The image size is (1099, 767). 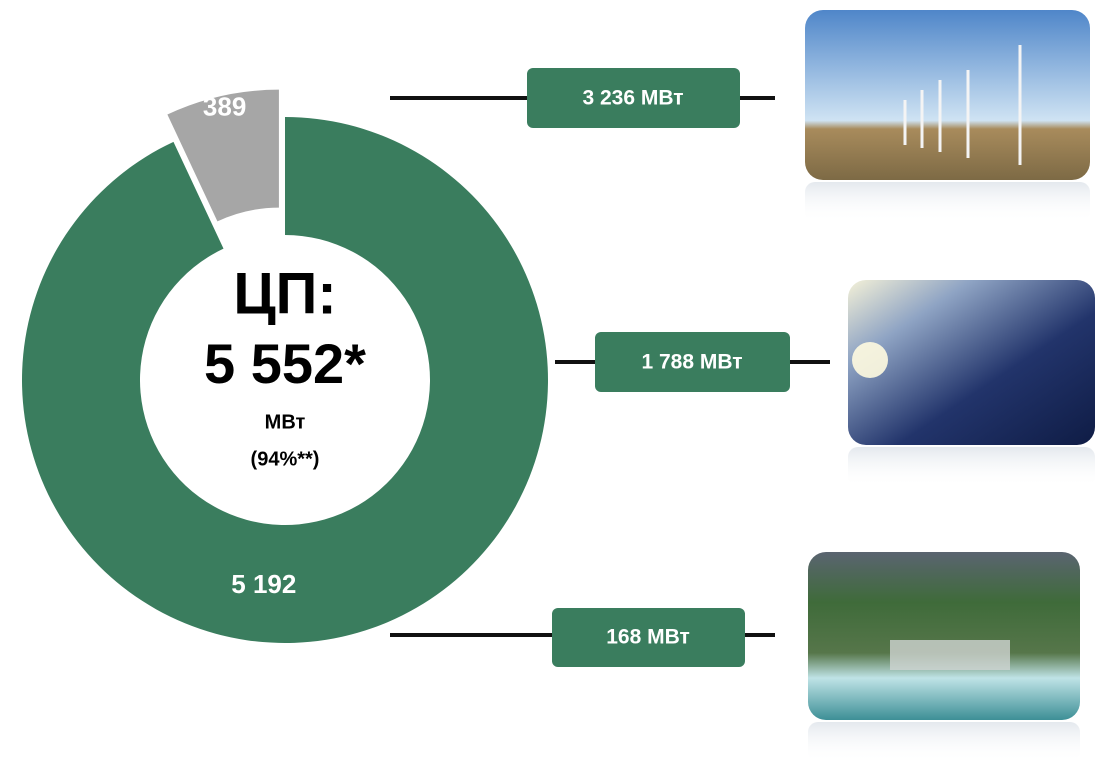 I want to click on callout-label: 168 МВт, so click(x=648, y=637).